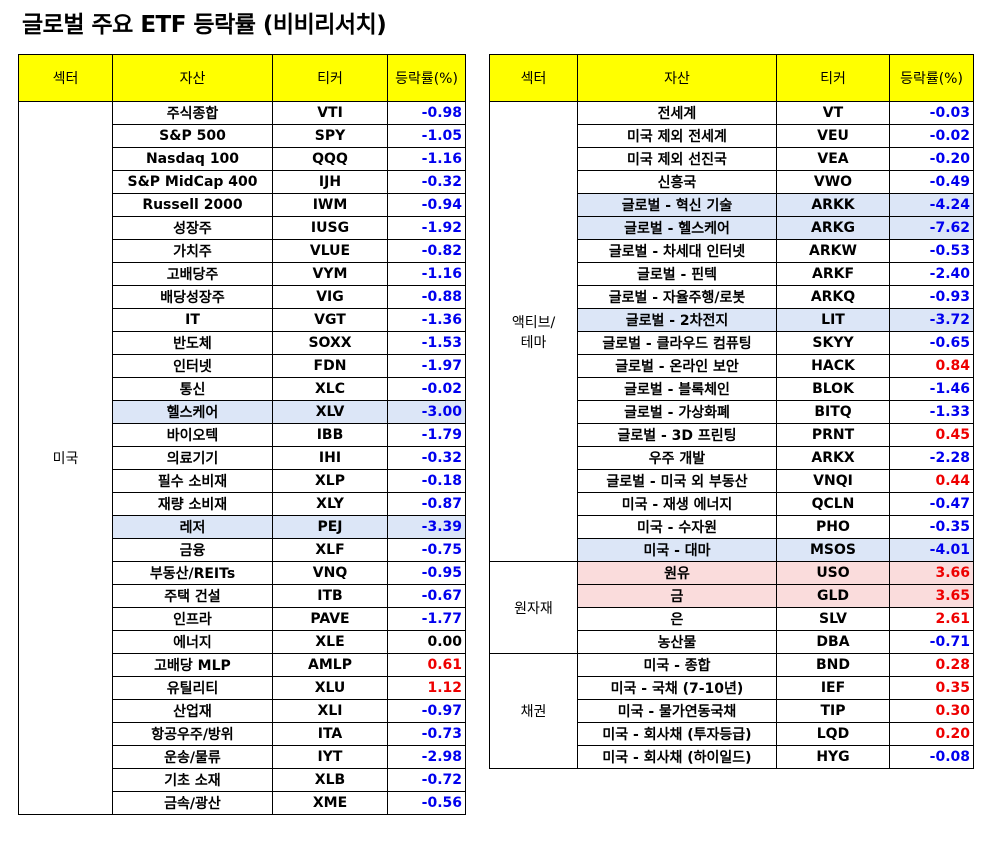  I want to click on change-cell: -2.40, so click(931, 274).